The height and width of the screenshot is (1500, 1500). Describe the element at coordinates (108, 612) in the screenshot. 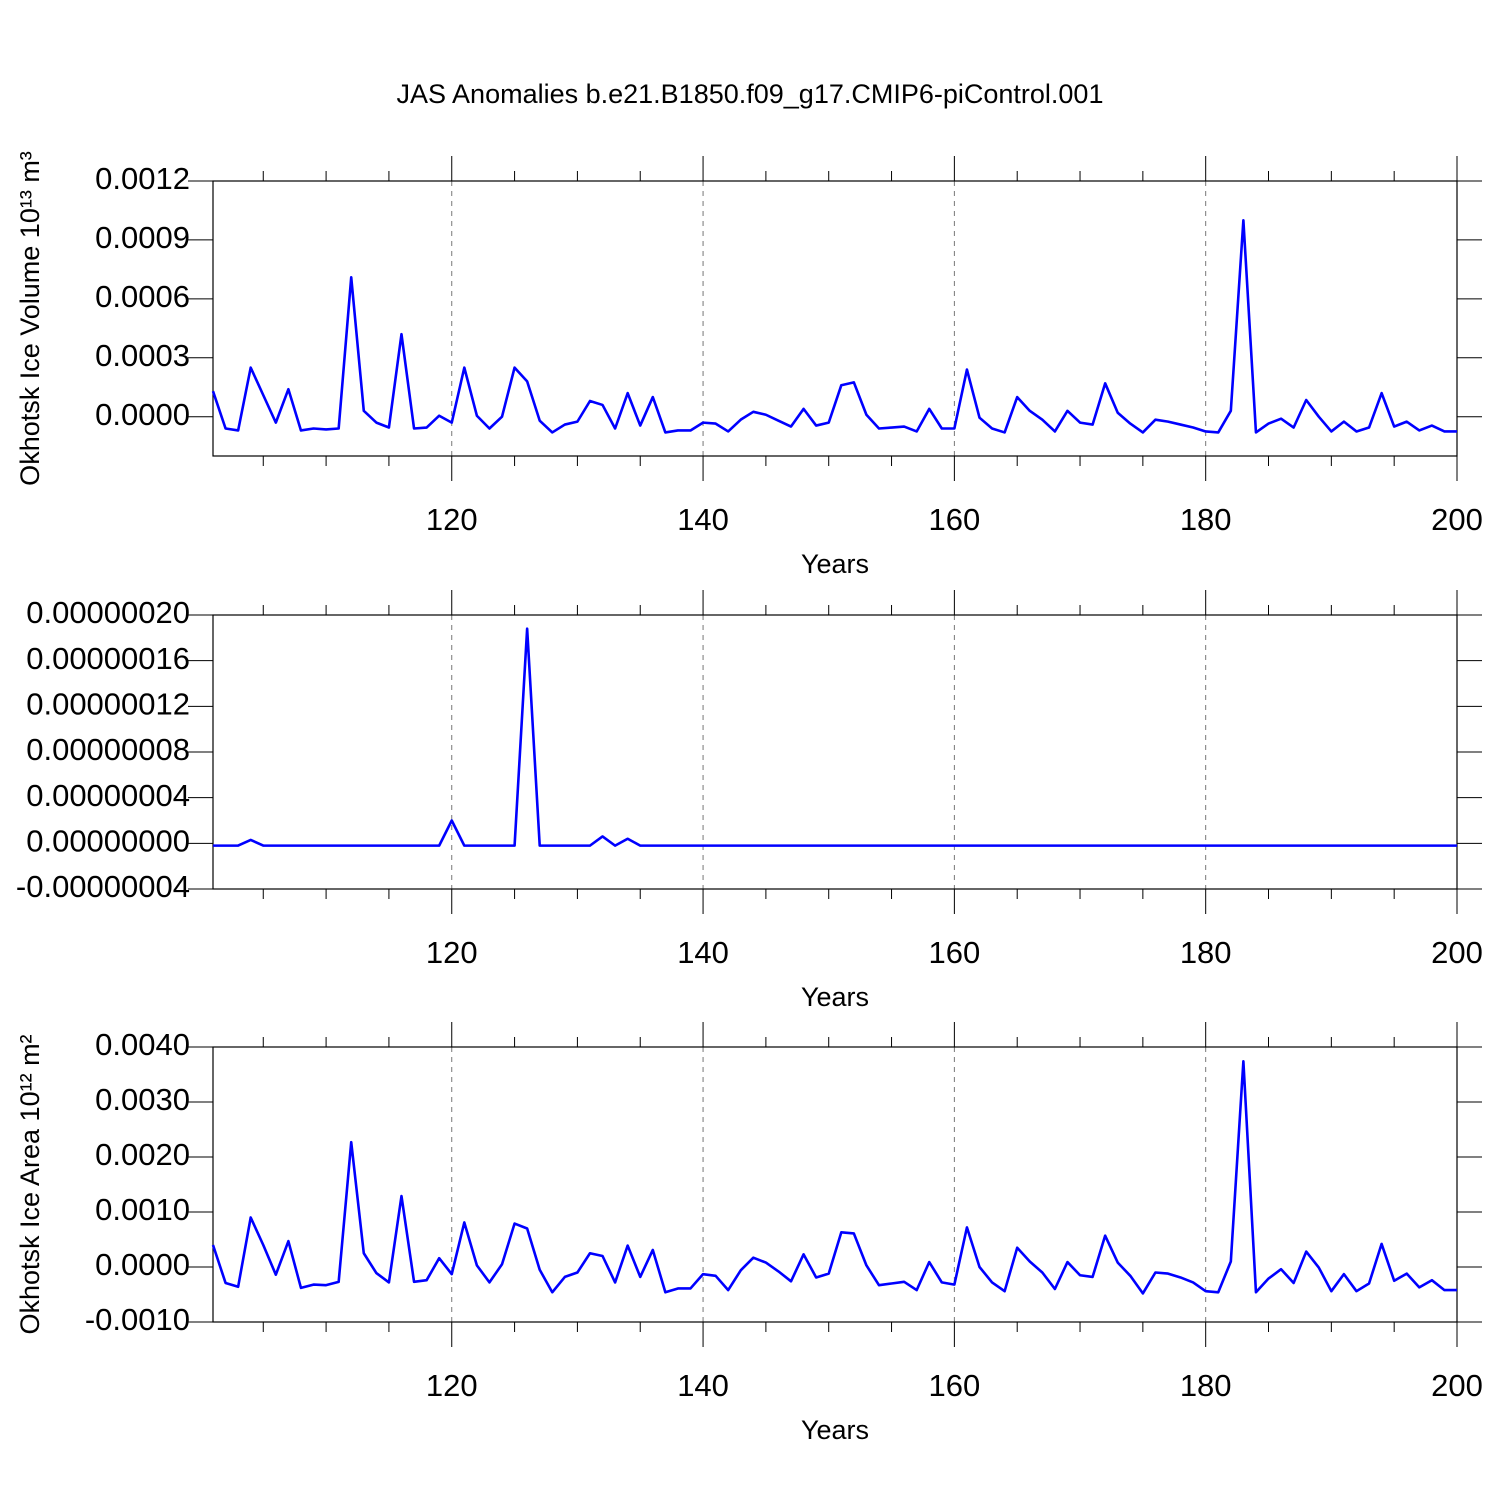

I see `y-tick-label: 0.00000020` at that location.